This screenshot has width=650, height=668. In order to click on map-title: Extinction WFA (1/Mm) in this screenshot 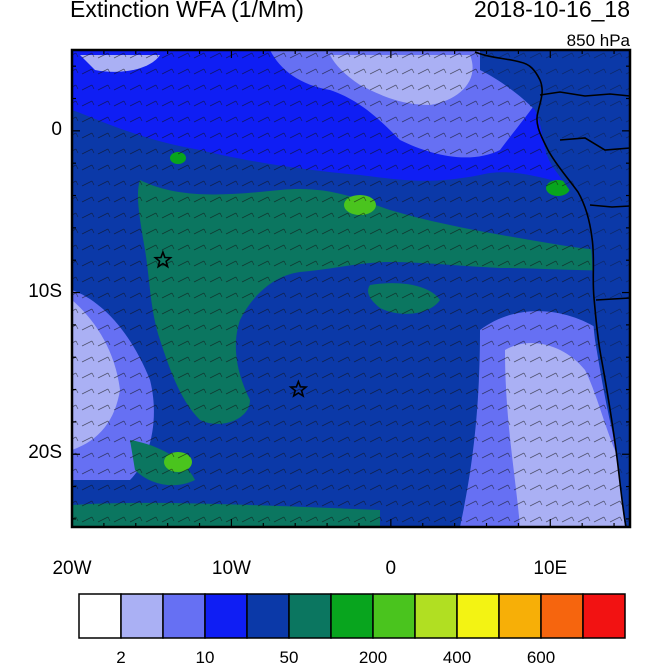, I will do `click(187, 11)`.